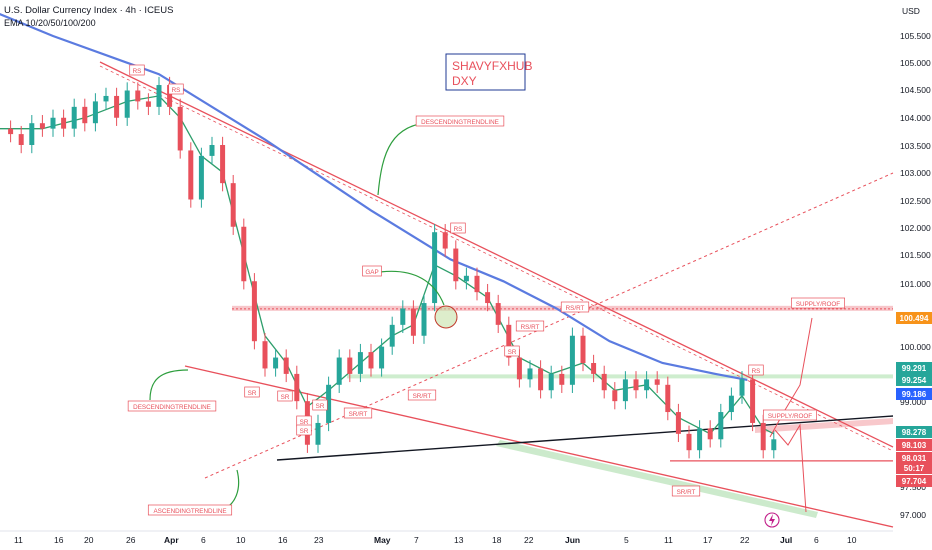 This screenshot has height=550, width=932. What do you see at coordinates (18, 540) in the screenshot?
I see `x-tick-label: 11` at bounding box center [18, 540].